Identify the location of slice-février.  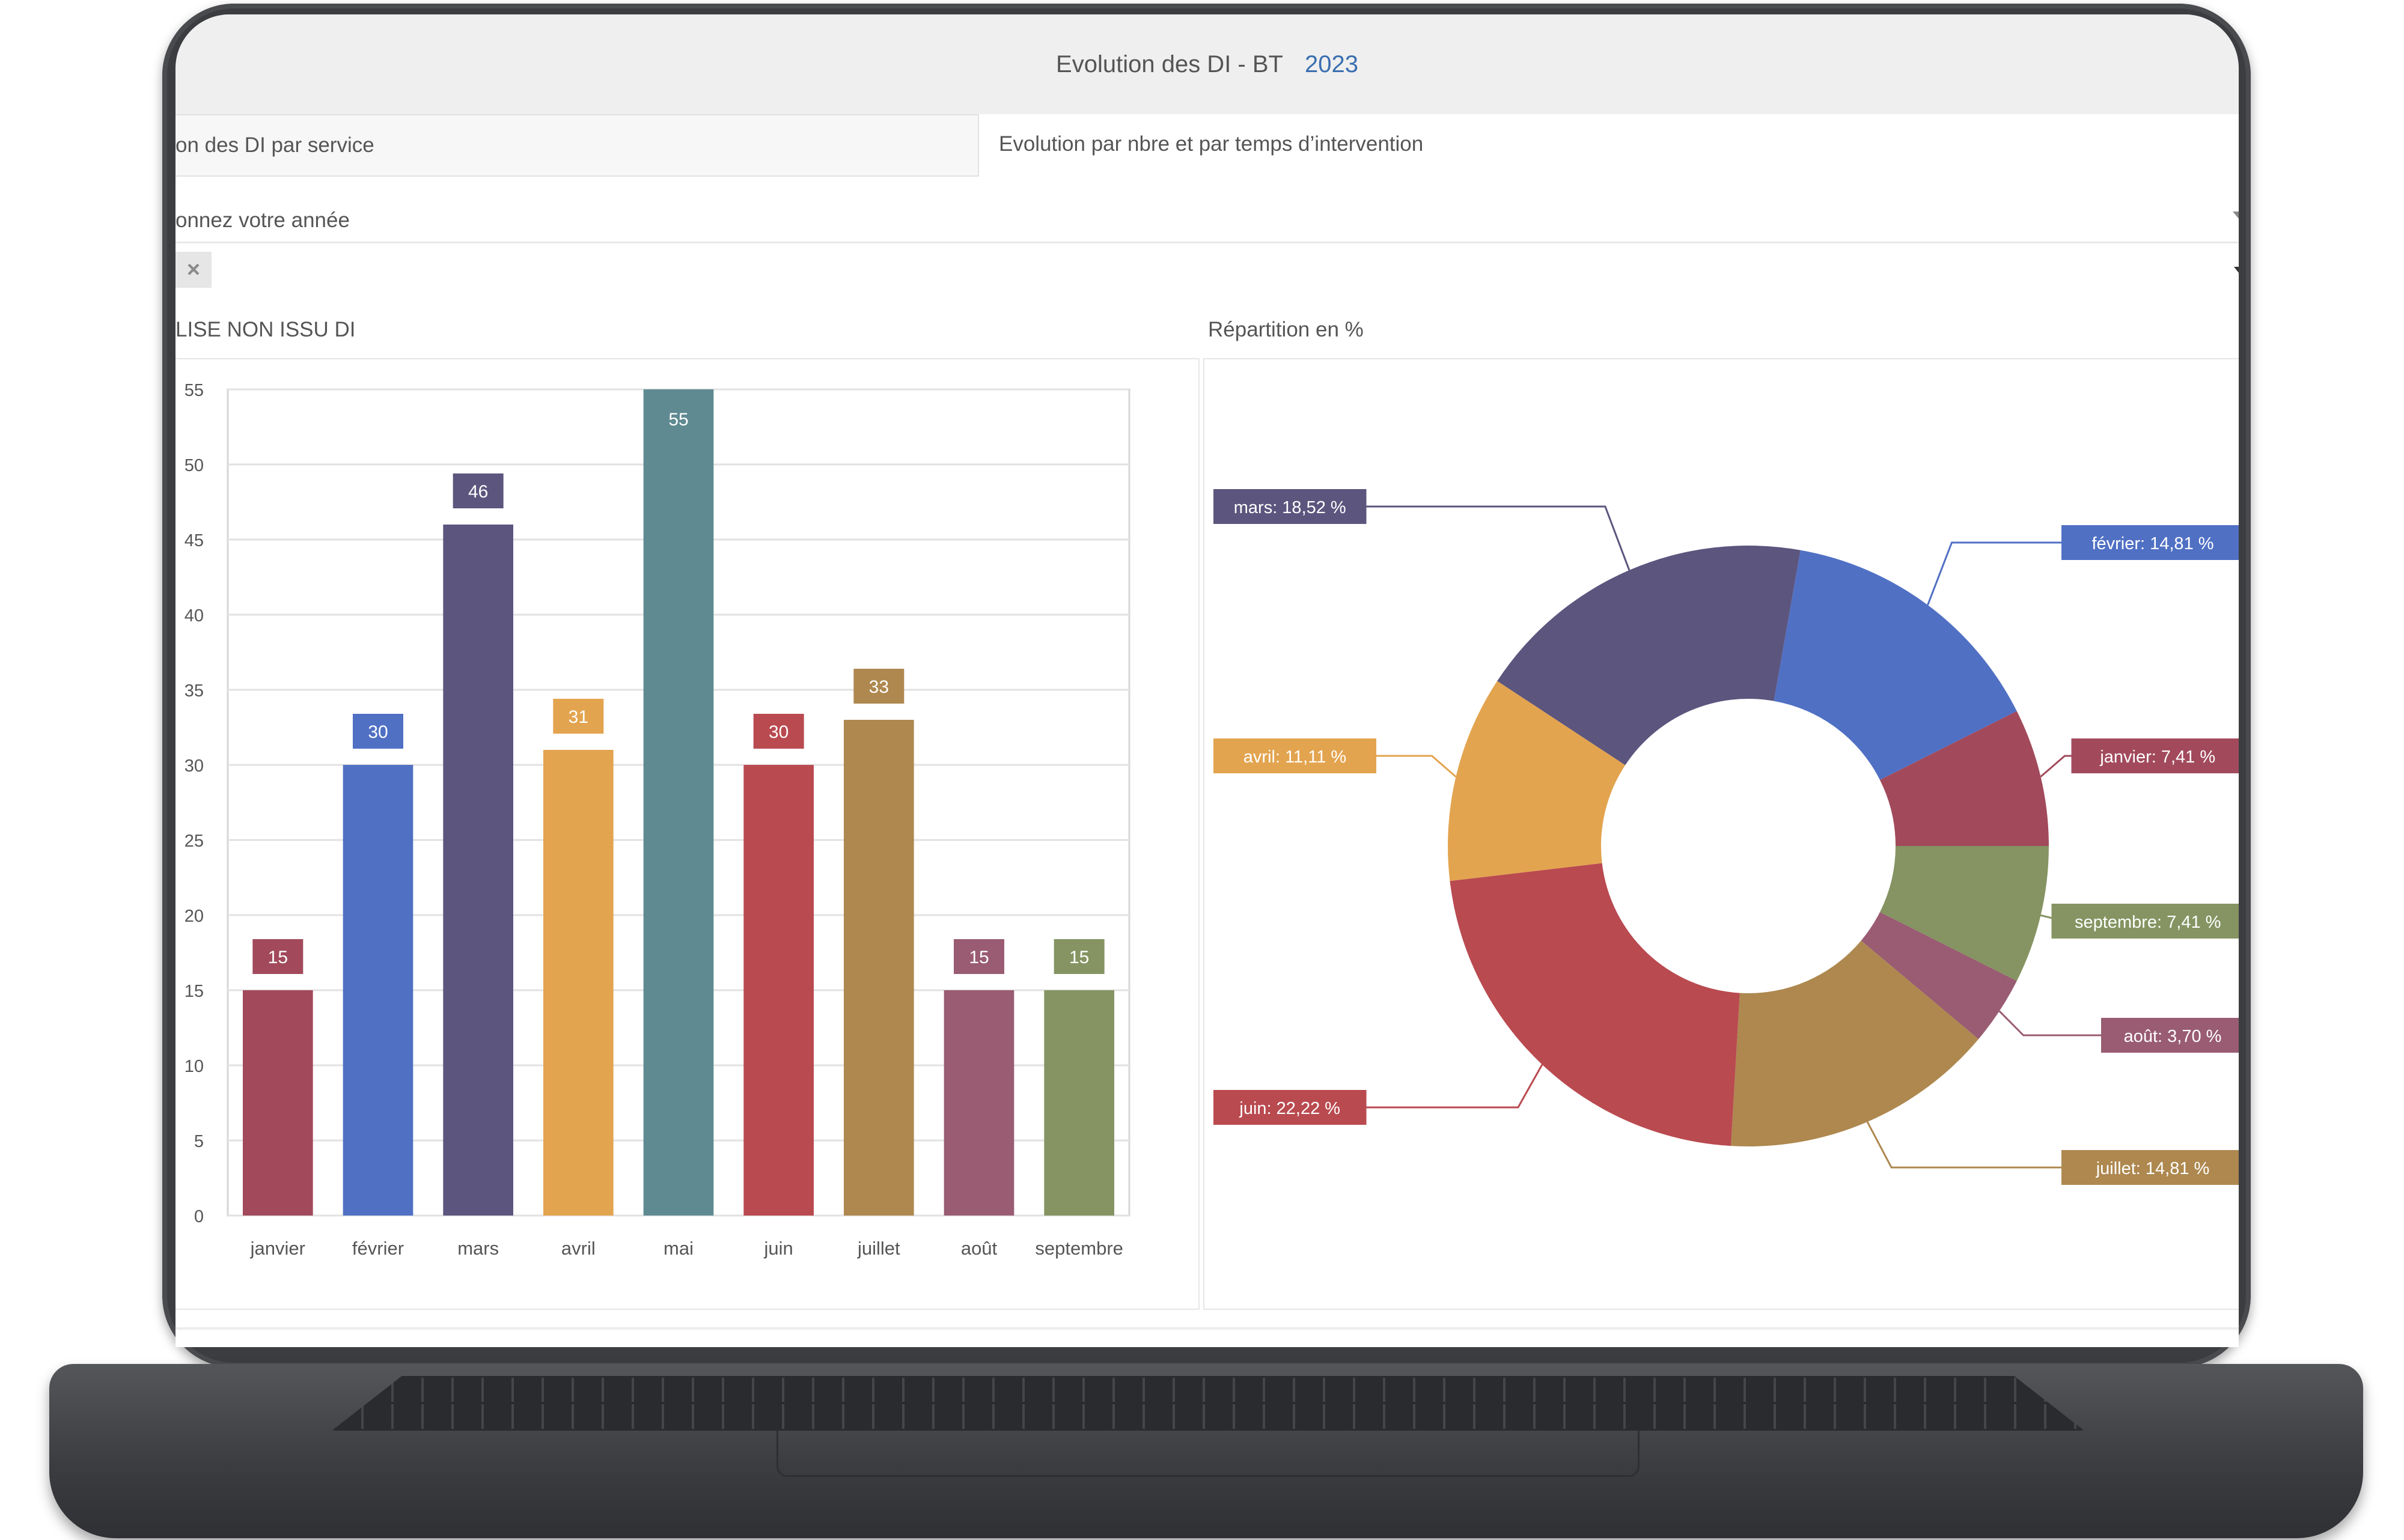
(1895, 665).